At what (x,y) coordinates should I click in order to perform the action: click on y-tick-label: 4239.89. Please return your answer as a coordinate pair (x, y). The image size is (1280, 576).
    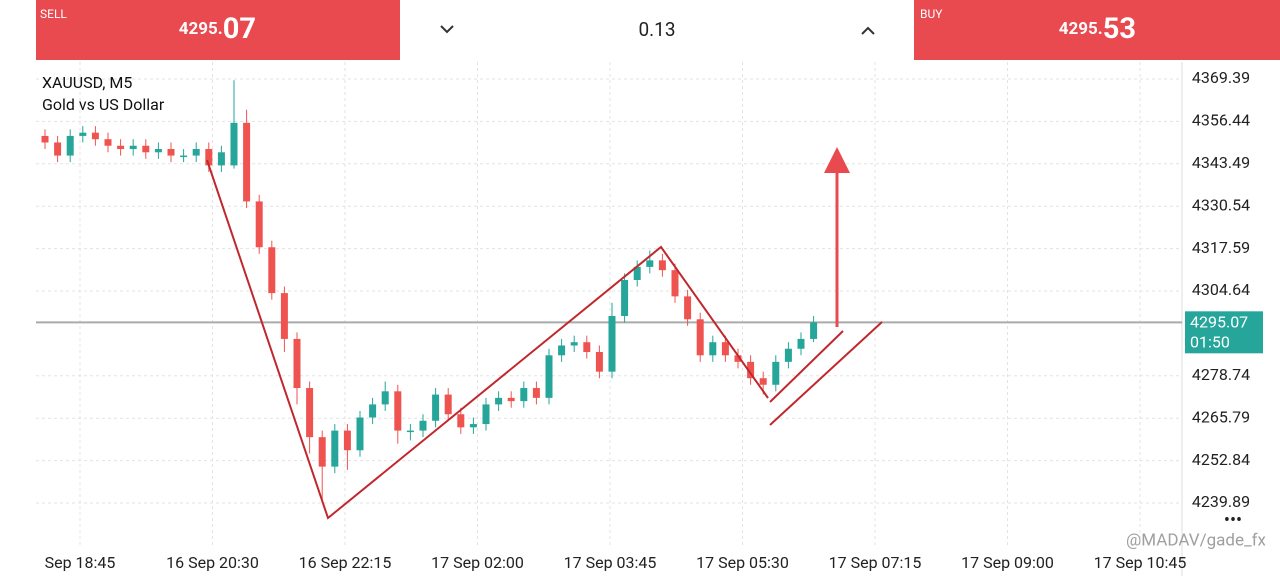
    Looking at the image, I should click on (1221, 501).